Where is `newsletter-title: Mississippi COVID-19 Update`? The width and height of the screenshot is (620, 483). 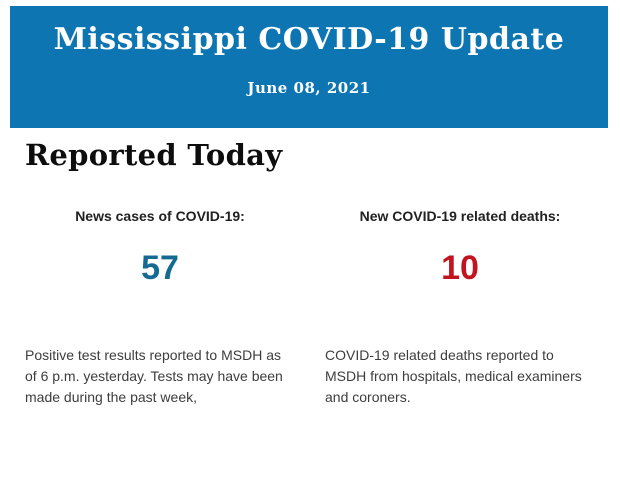
newsletter-title: Mississippi COVID-19 Update is located at coordinates (309, 39).